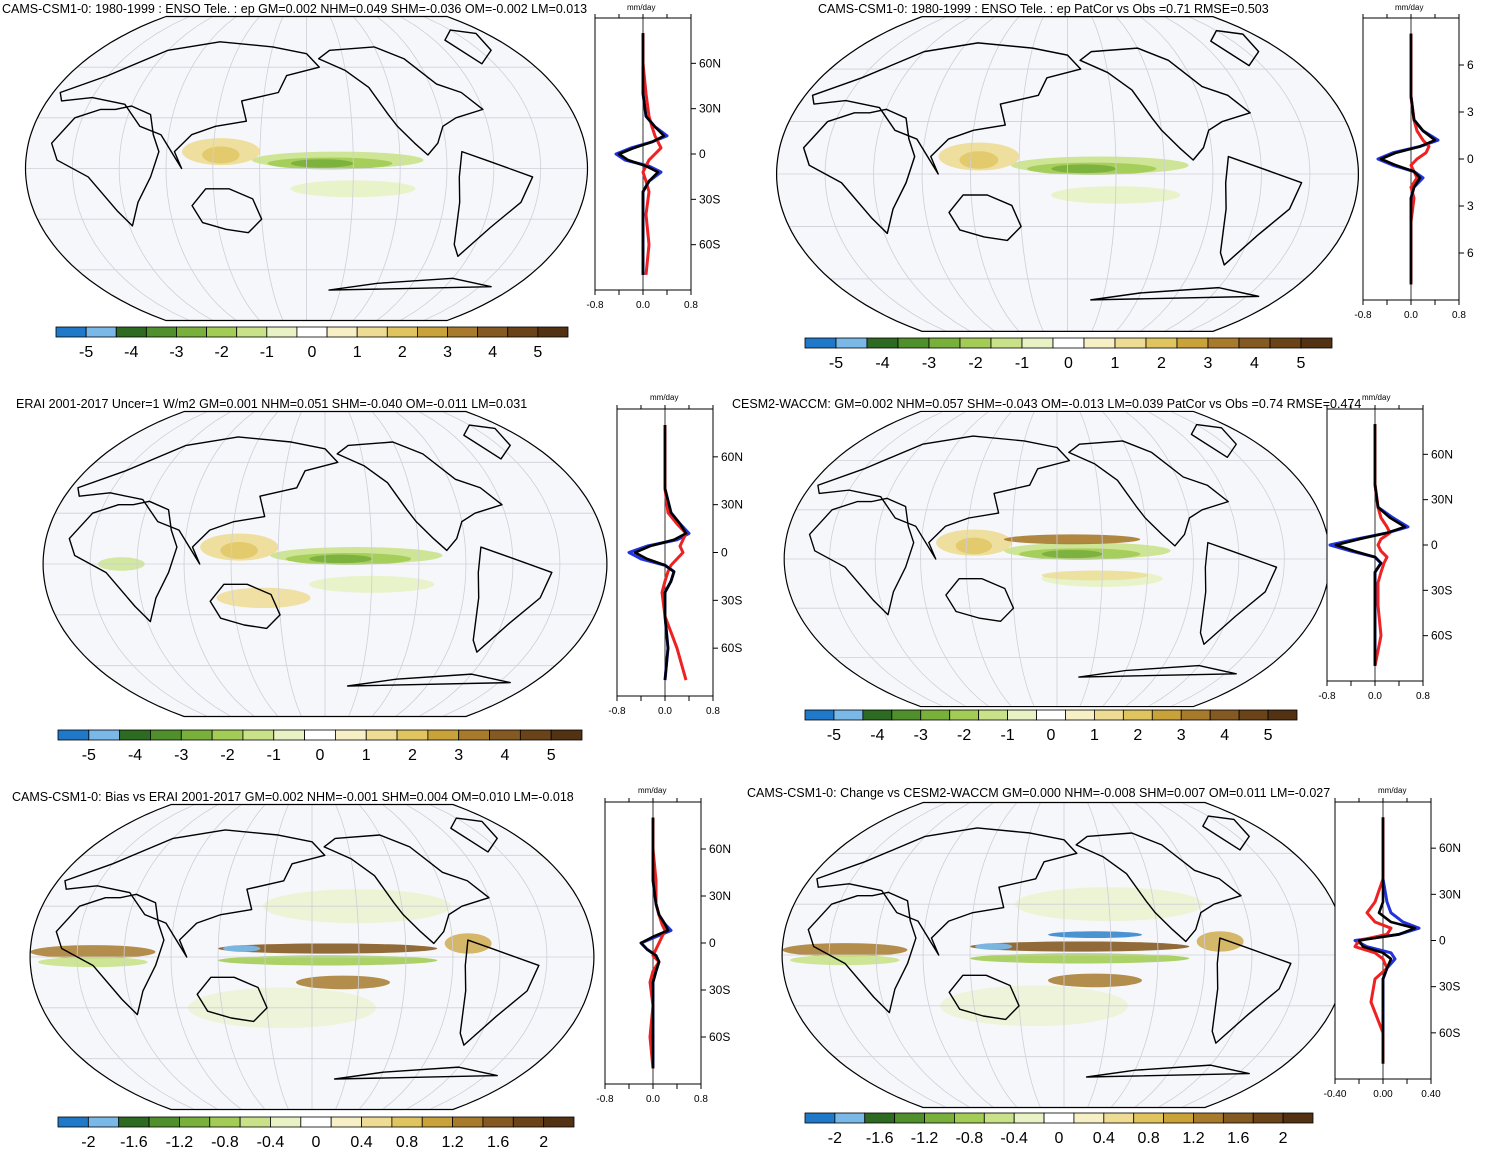 This screenshot has height=1152, width=1489. Describe the element at coordinates (492, 352) in the screenshot. I see `colorbar-label: 4` at that location.